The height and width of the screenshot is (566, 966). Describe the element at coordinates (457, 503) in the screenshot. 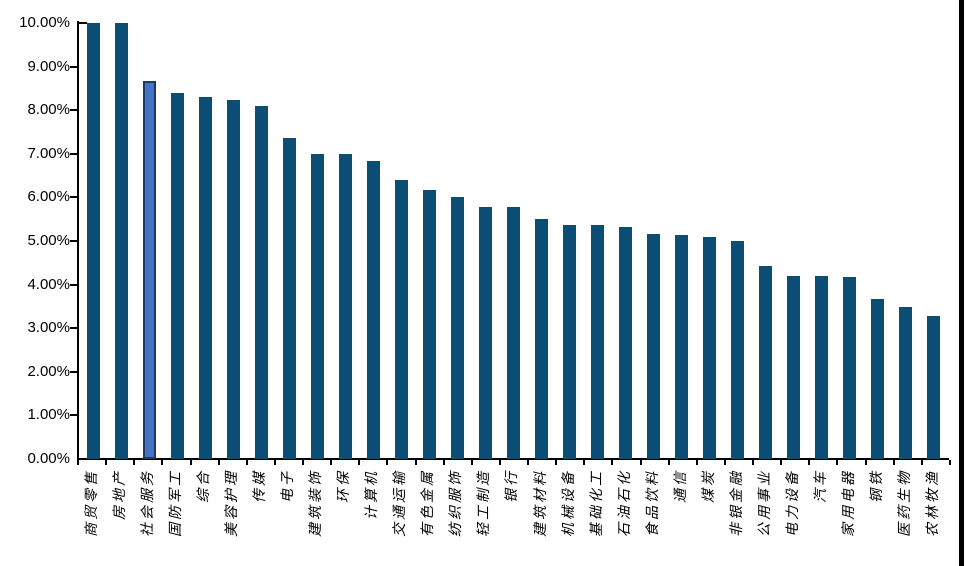

I see `x-tick-label: 纺织服饰` at that location.